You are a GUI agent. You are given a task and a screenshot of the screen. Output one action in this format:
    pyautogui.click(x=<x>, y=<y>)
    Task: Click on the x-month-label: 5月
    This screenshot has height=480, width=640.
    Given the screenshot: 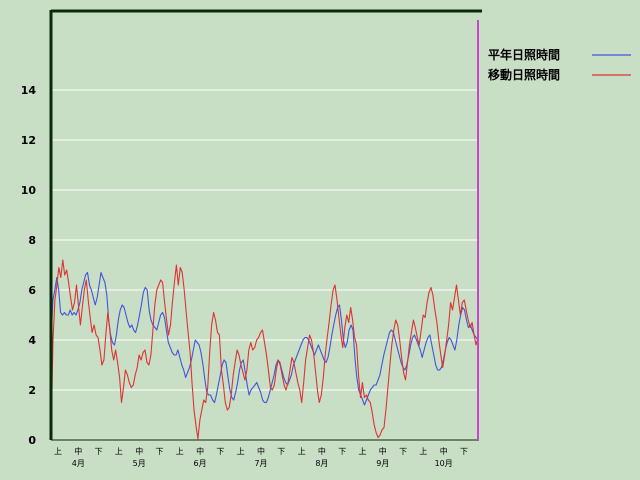 What is the action you would take?
    pyautogui.click(x=139, y=463)
    